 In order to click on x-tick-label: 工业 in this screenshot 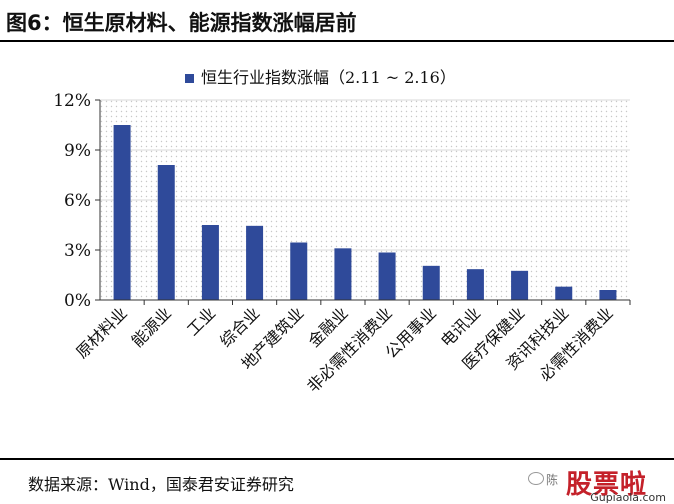, I will do `click(201, 321)`.